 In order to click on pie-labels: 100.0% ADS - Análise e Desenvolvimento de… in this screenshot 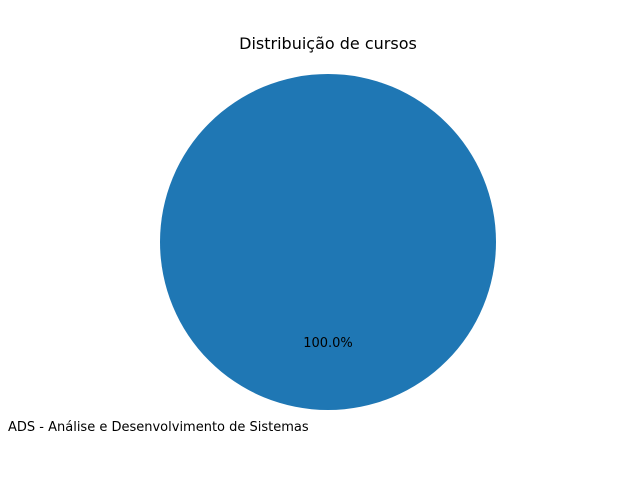, I will do `click(180, 385)`.